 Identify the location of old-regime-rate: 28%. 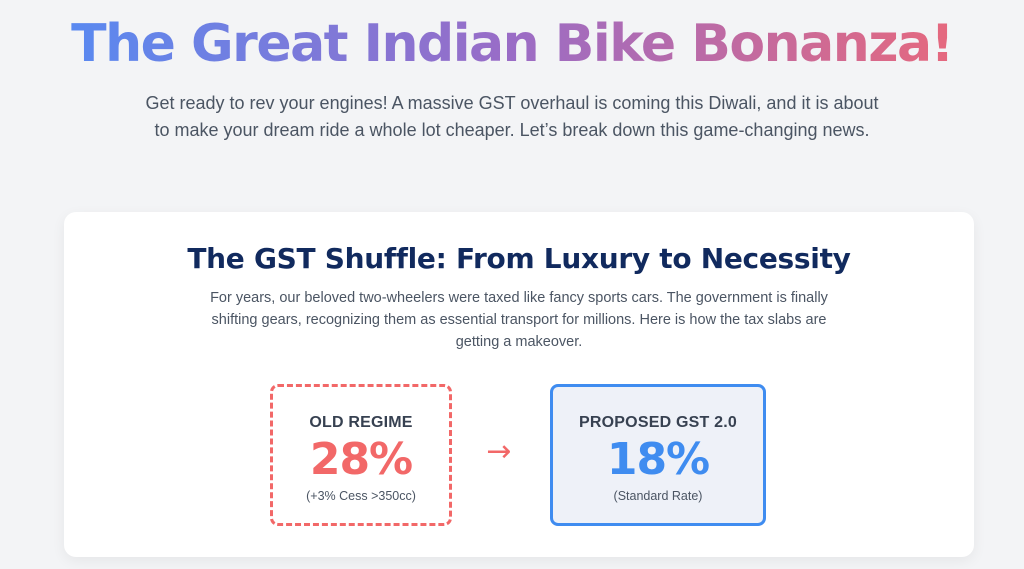
(361, 459).